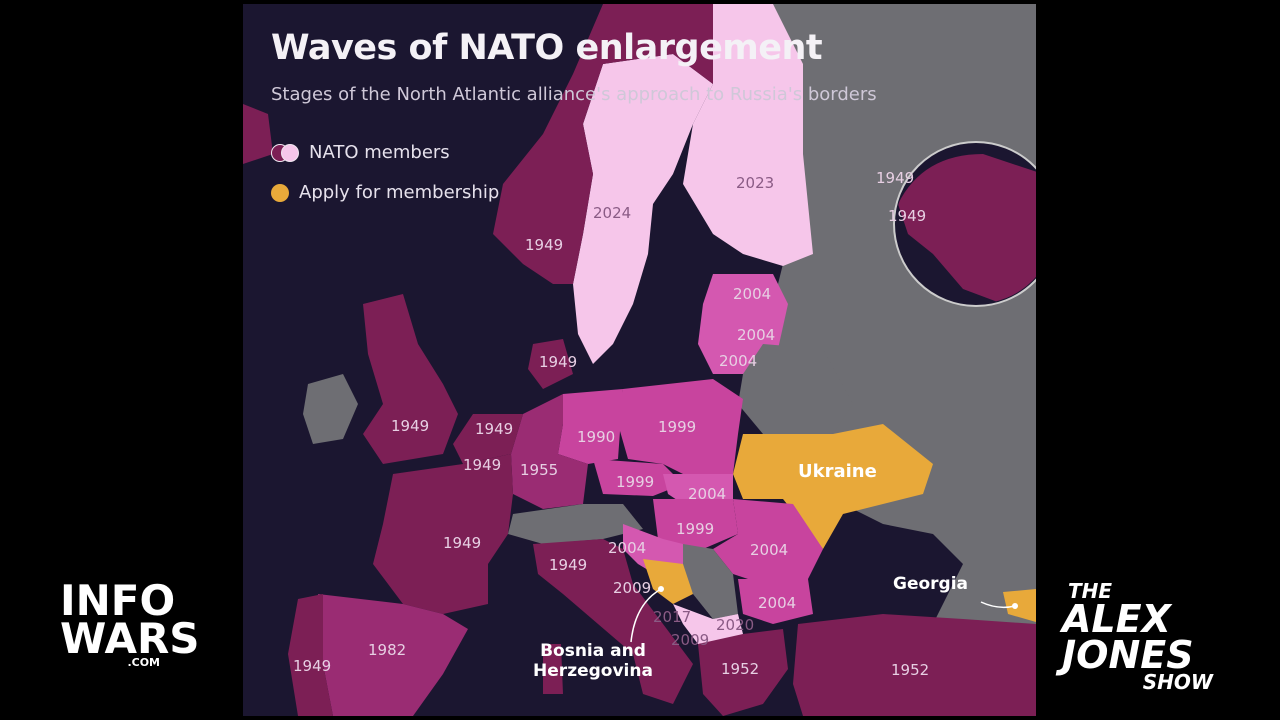 Image resolution: width=1280 pixels, height=720 pixels. I want to click on year-germany-w: 1955, so click(539, 470).